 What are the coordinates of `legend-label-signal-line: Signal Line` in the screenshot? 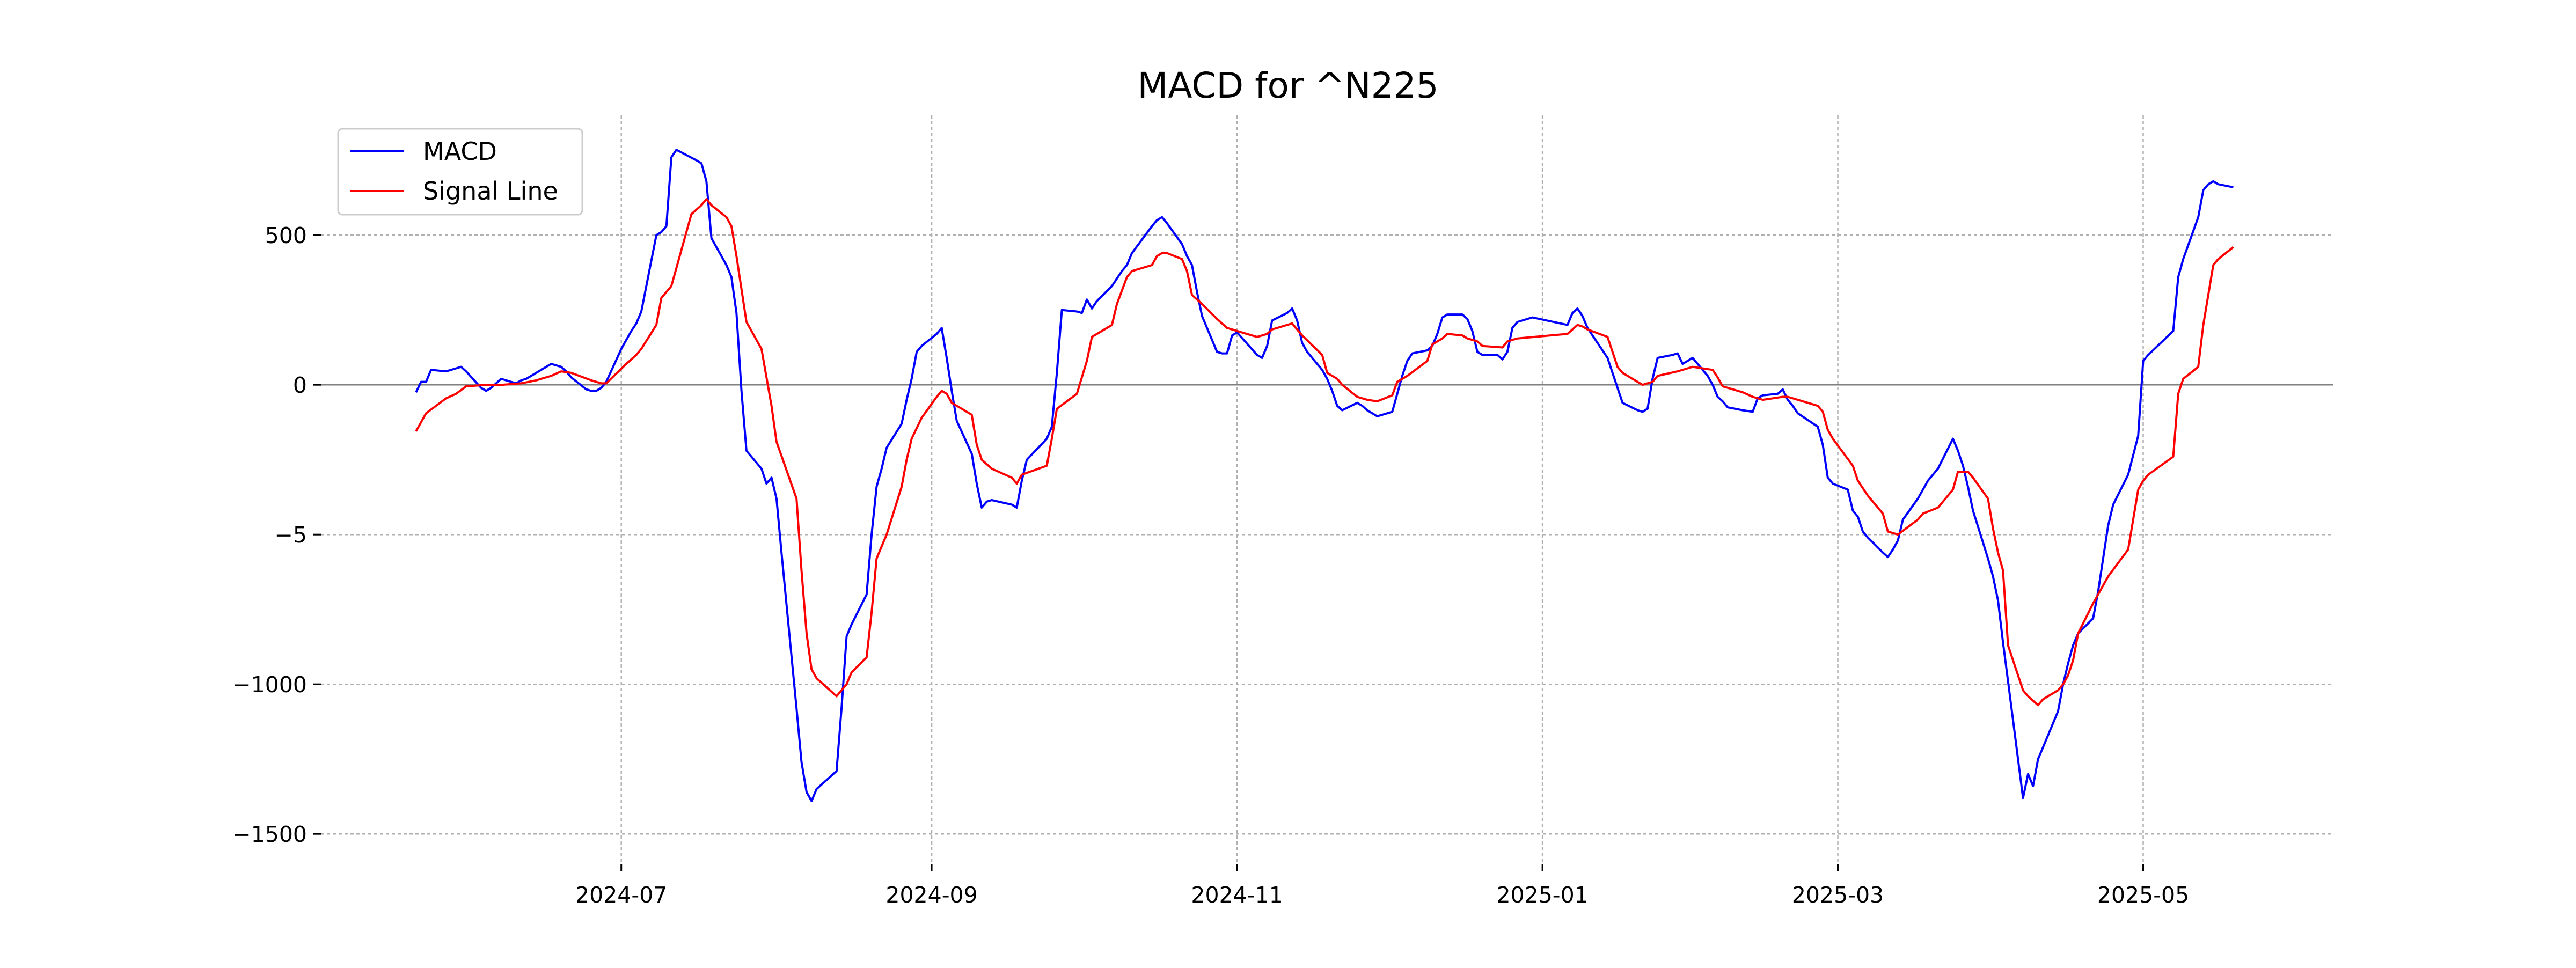 It's located at (490, 191).